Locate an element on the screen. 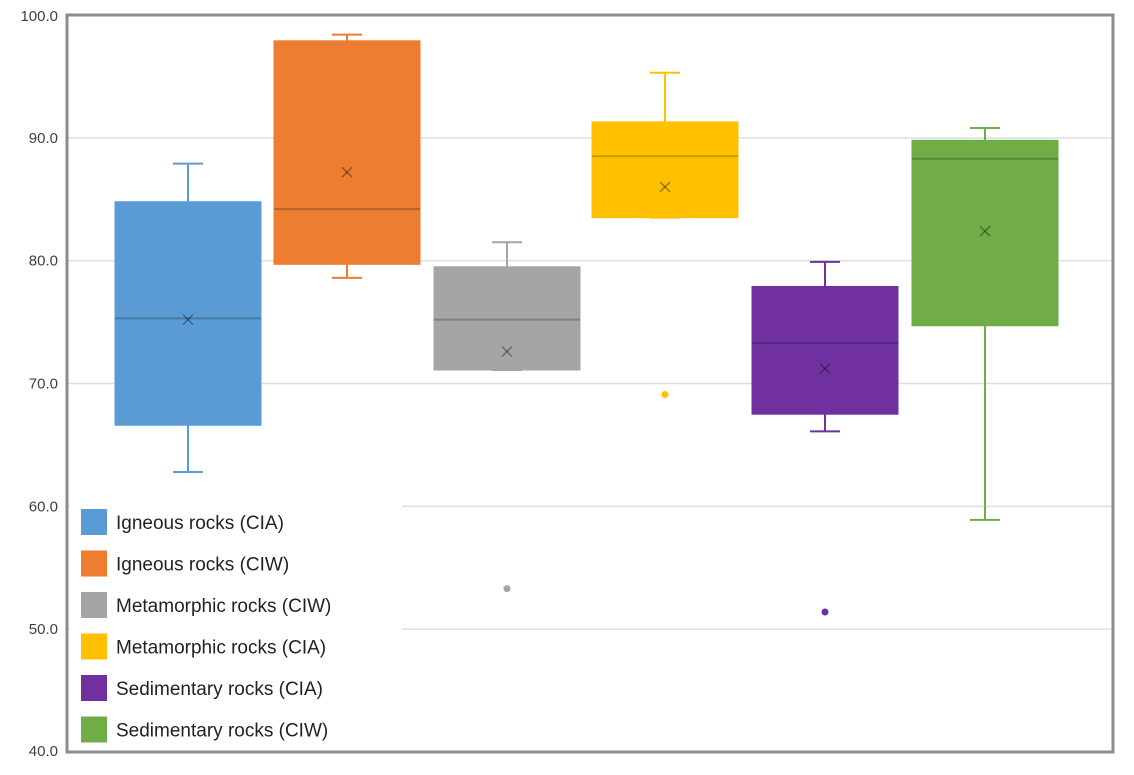  legend-background is located at coordinates (236, 623).